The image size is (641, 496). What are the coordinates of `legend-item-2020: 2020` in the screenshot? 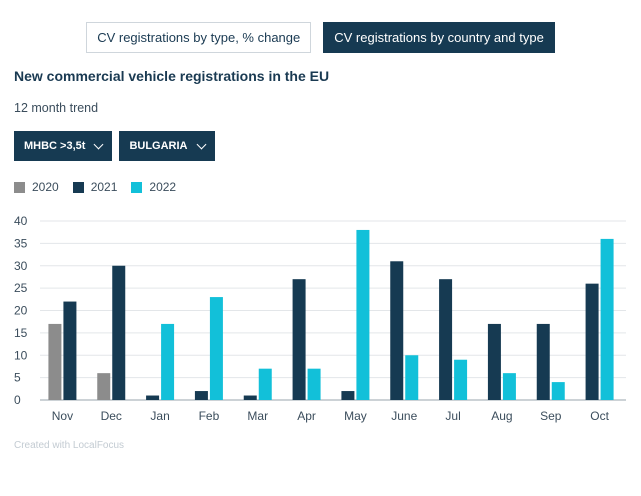 It's located at (36, 187).